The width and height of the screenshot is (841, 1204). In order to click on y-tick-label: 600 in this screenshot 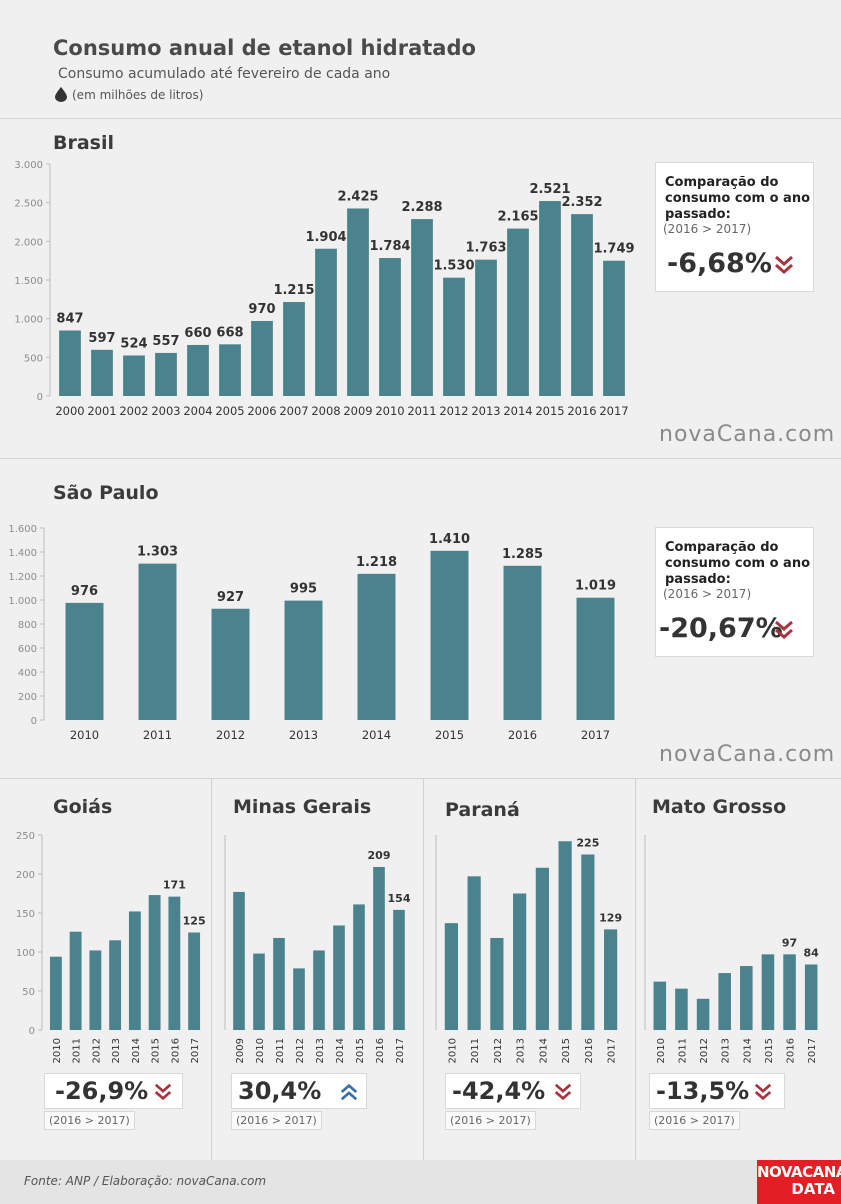, I will do `click(27, 649)`.